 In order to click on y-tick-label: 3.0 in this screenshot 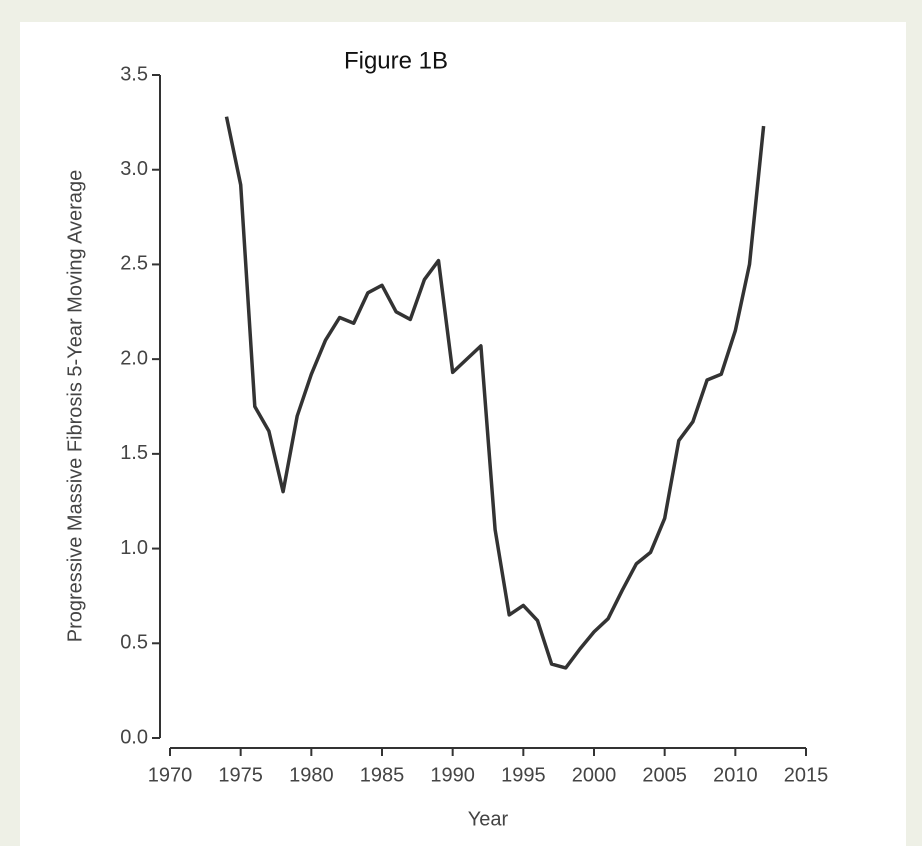, I will do `click(134, 169)`.